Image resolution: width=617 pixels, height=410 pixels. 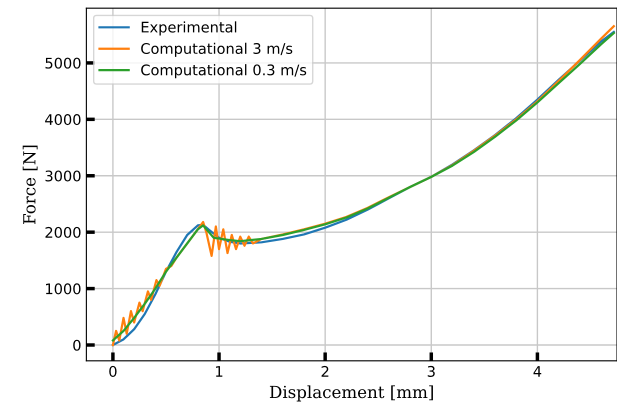 What do you see at coordinates (351, 393) in the screenshot?
I see `x-axis-title: Displacement [mm]` at bounding box center [351, 393].